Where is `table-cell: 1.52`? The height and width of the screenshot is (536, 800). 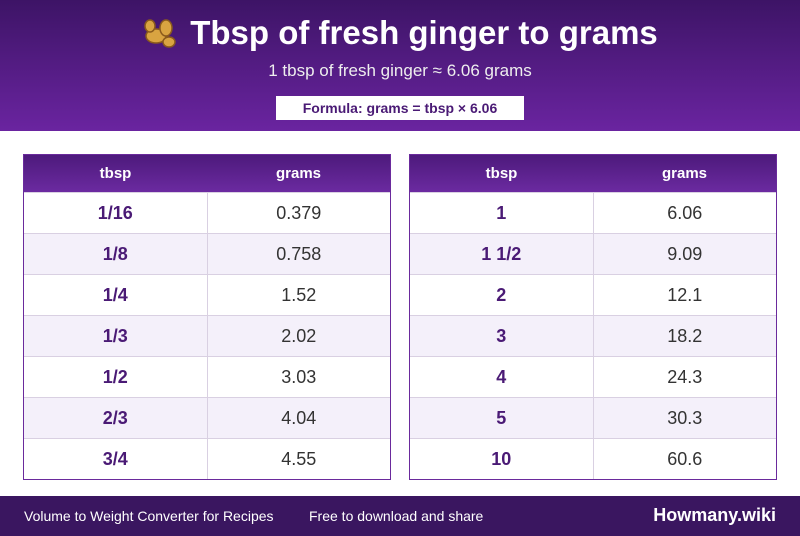
table-cell: 1.52 is located at coordinates (299, 294).